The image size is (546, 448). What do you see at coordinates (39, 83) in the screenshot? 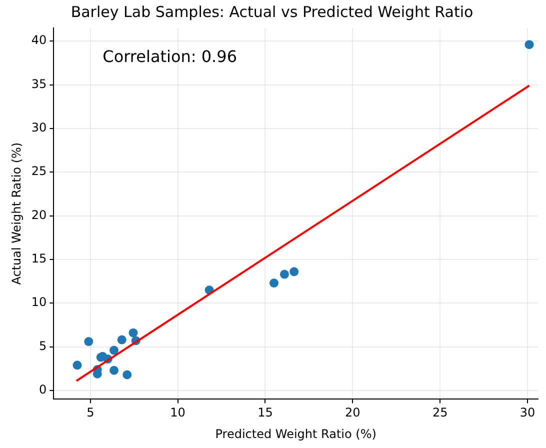
I see `y-tick-label: 35` at bounding box center [39, 83].